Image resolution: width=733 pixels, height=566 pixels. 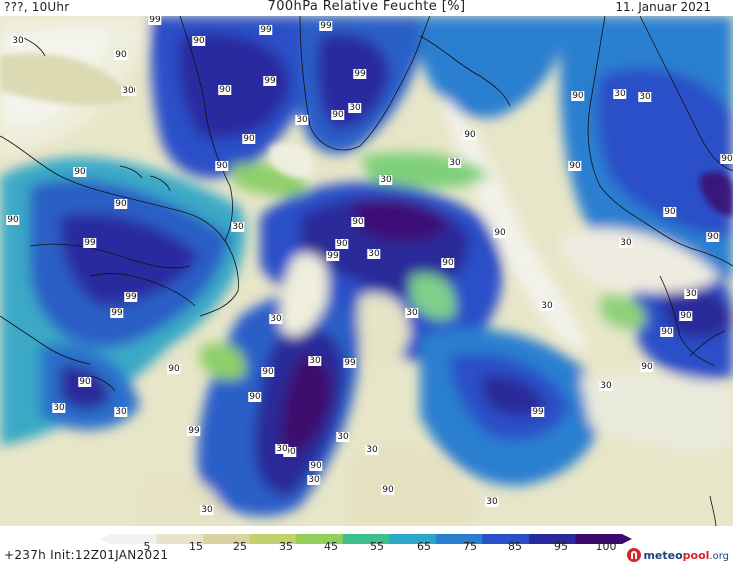 What do you see at coordinates (561, 546) in the screenshot?
I see `colorbar-tick-label: 95` at bounding box center [561, 546].